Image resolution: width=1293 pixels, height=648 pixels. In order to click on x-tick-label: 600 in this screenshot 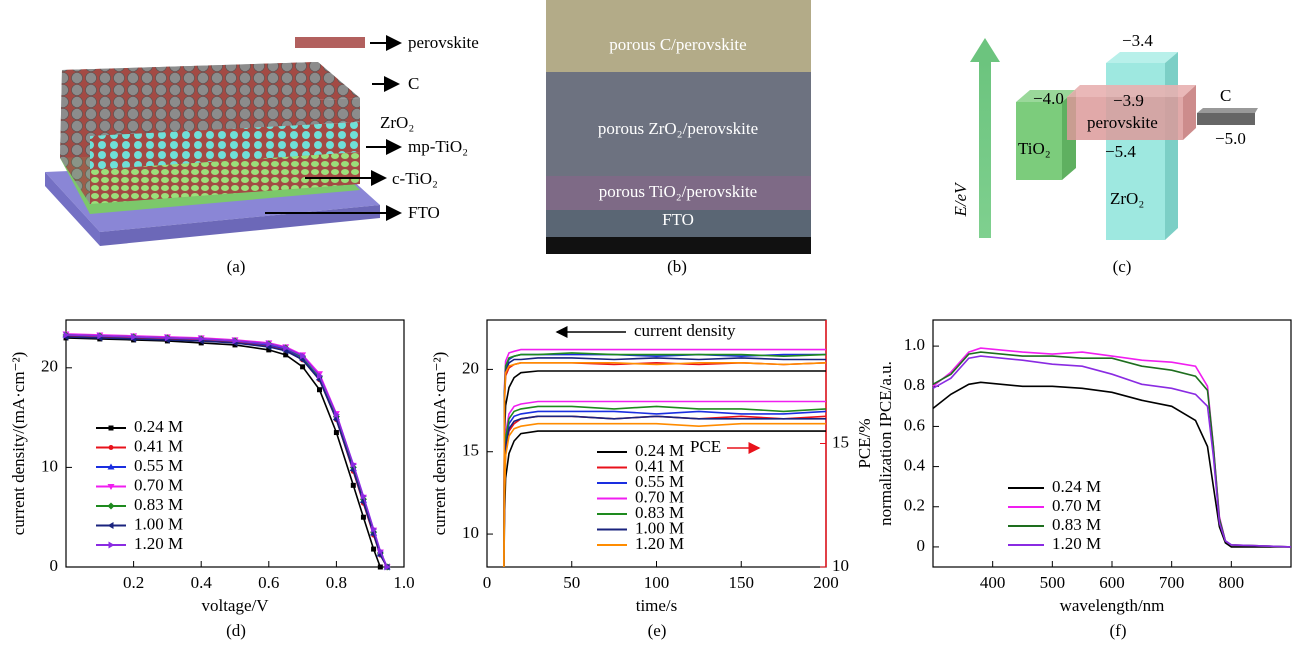, I will do `click(1112, 582)`.